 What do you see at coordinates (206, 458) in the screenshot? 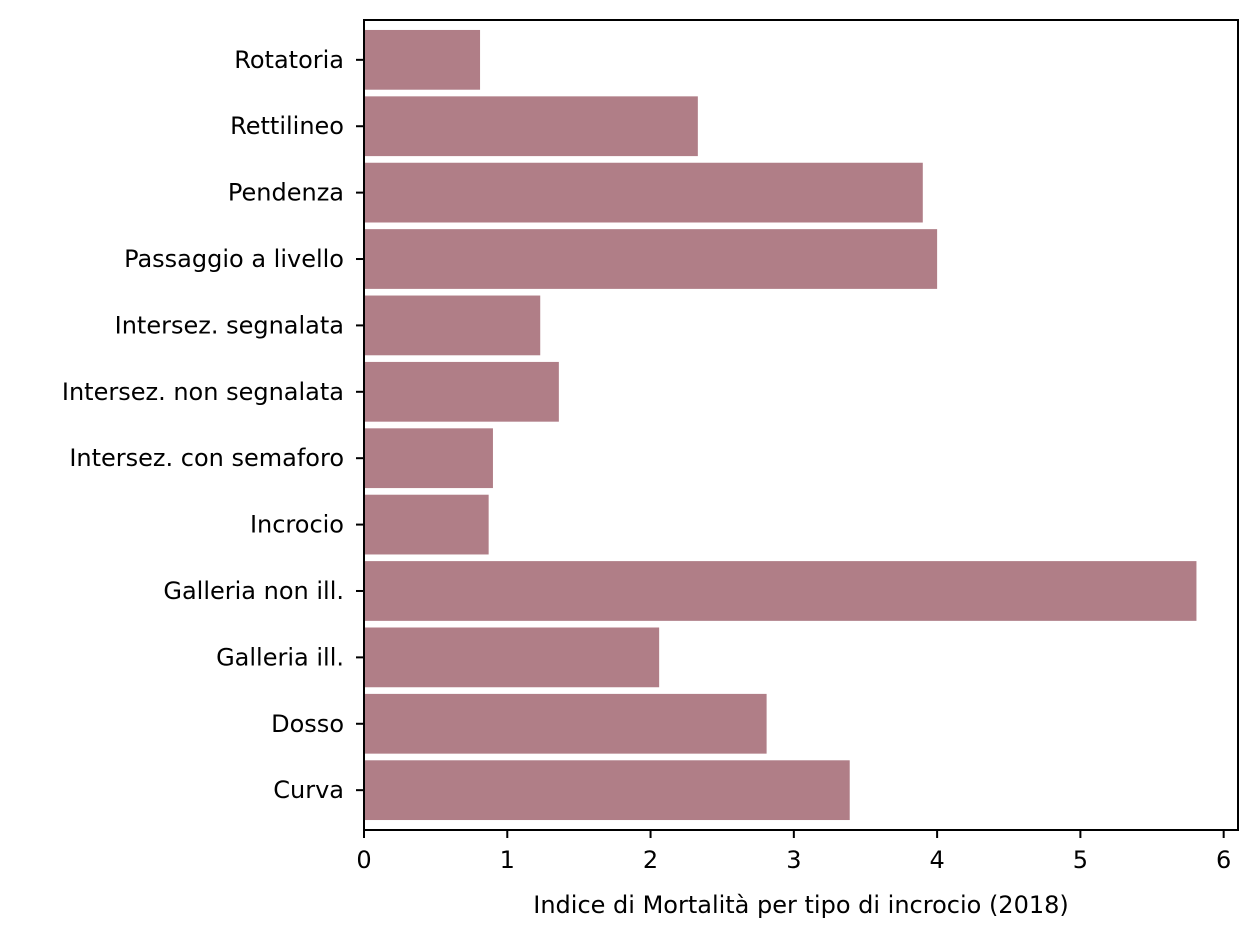
I see `y-tick-label: Intersez. con semaforo` at bounding box center [206, 458].